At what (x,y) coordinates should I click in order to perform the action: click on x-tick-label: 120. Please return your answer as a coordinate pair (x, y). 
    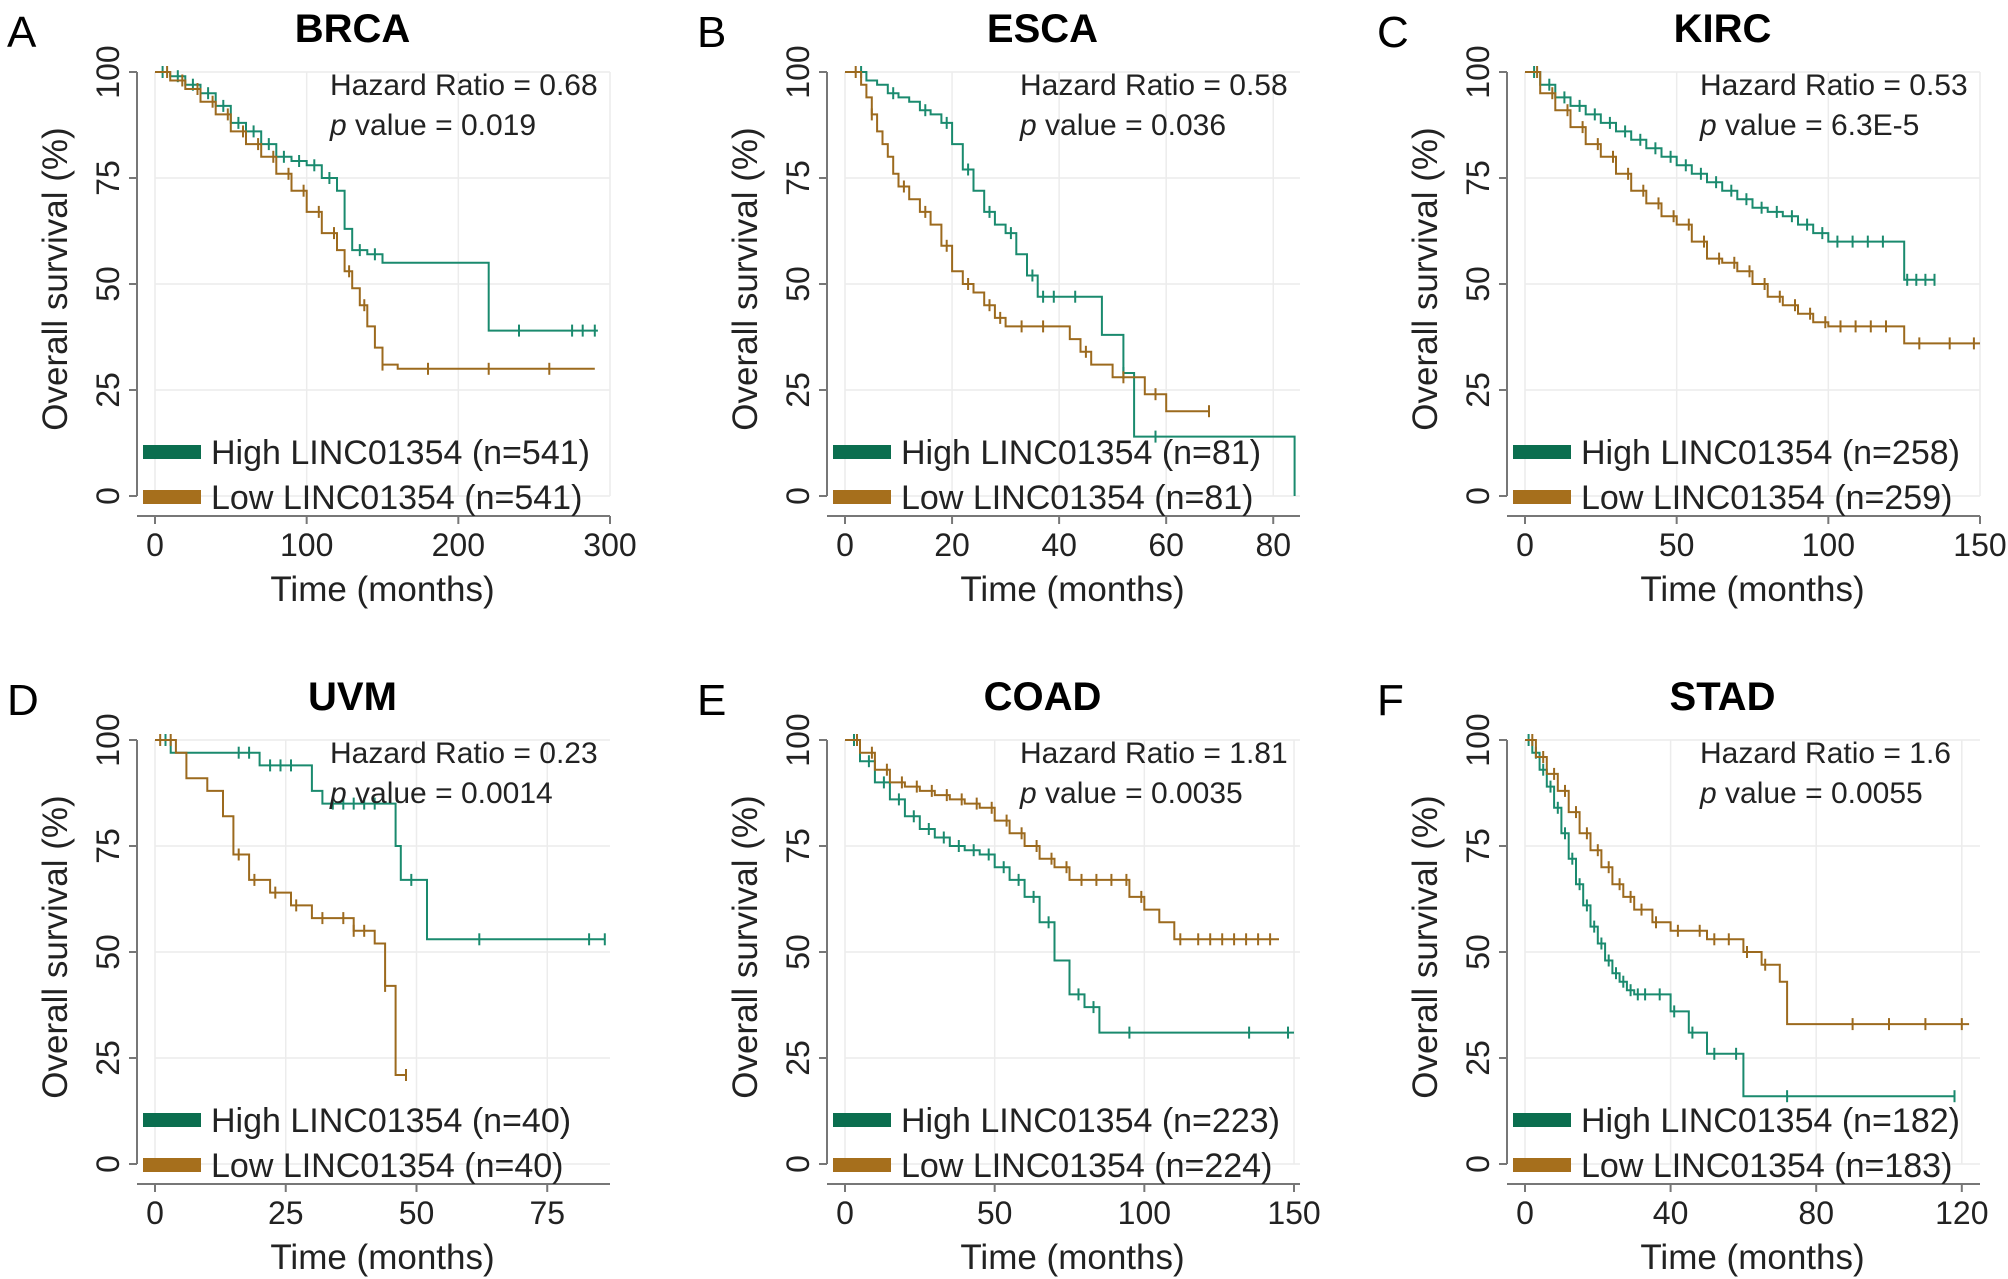
    Looking at the image, I should click on (1961, 1213).